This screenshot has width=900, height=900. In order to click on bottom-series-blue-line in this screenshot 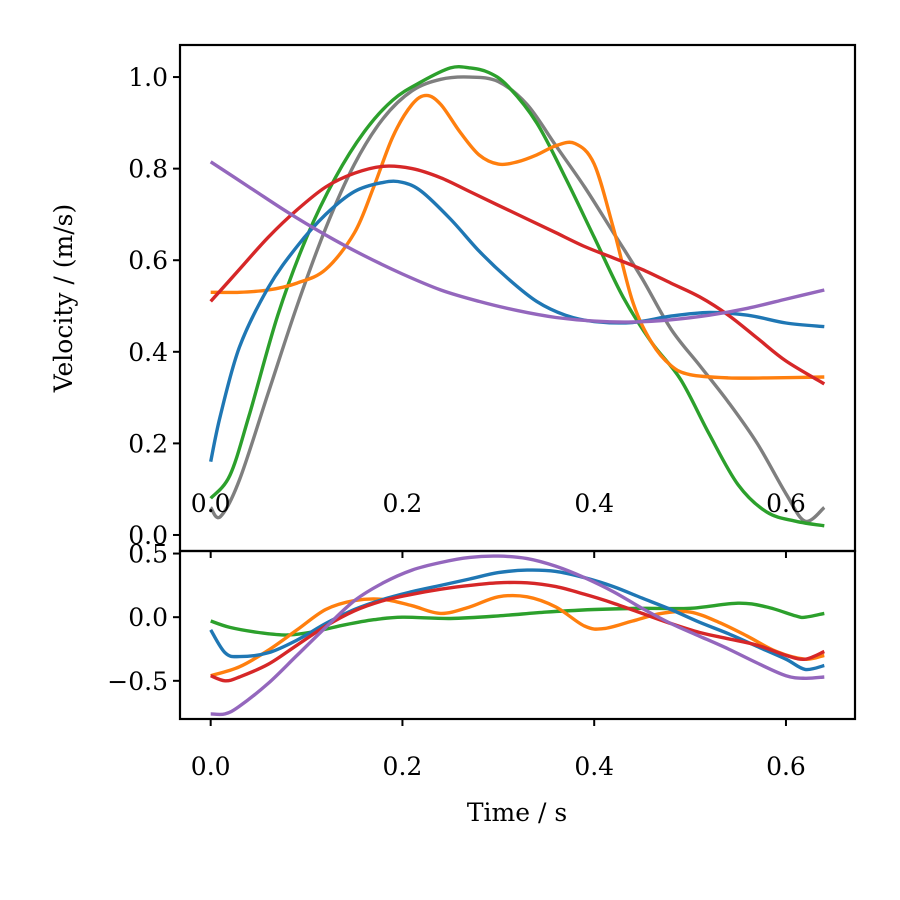, I will do `click(517, 620)`.